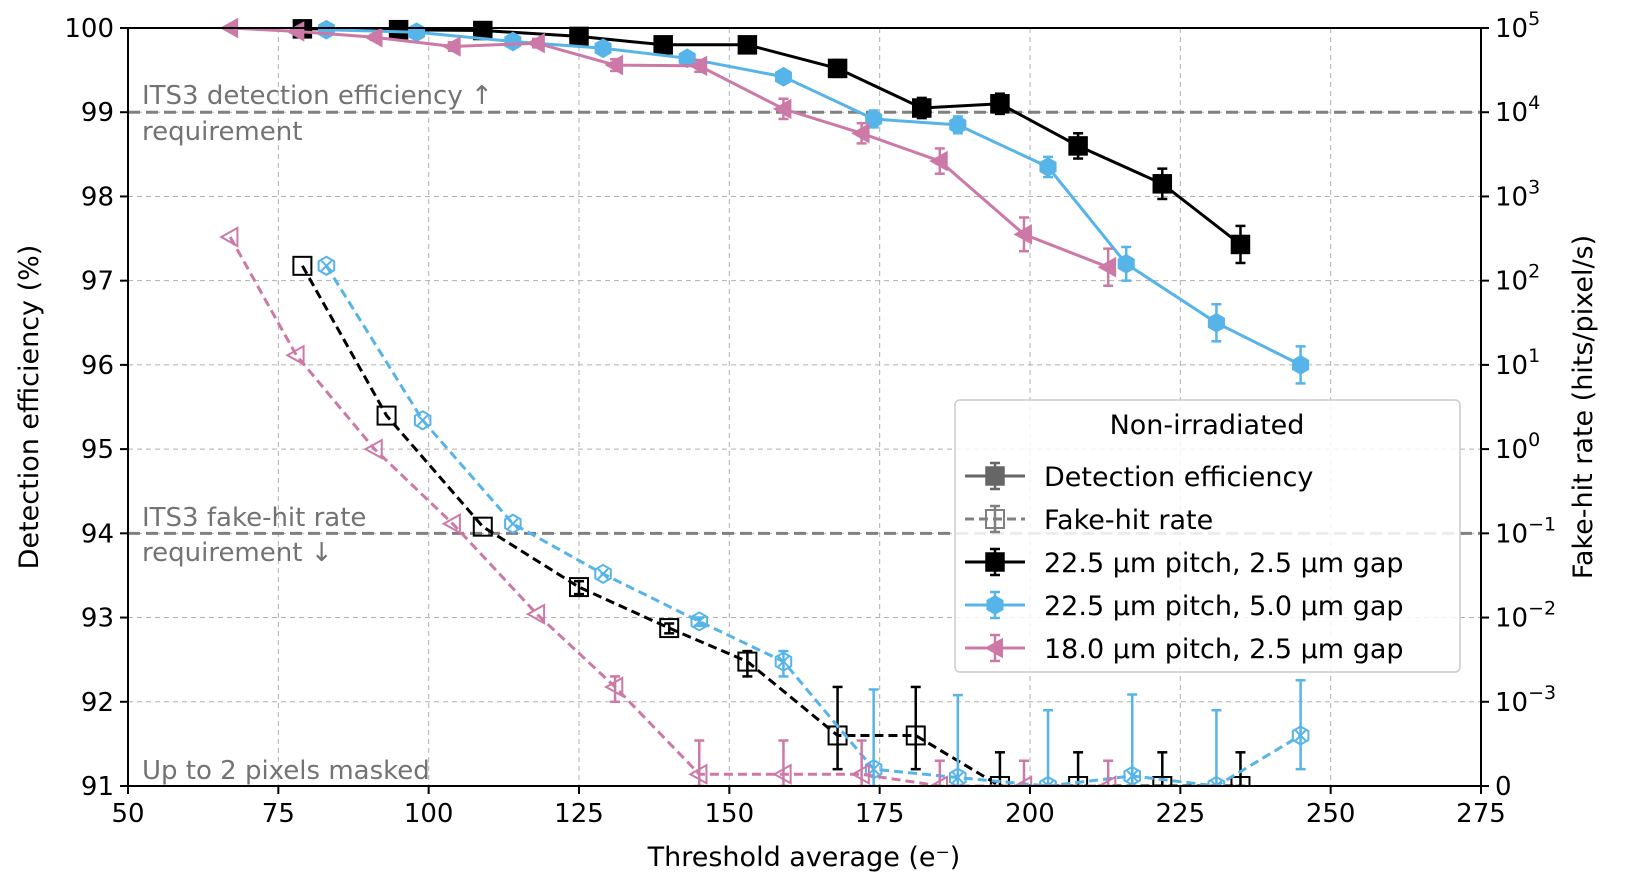 This screenshot has width=1627, height=880. I want to click on x-tick-label: 250, so click(1331, 814).